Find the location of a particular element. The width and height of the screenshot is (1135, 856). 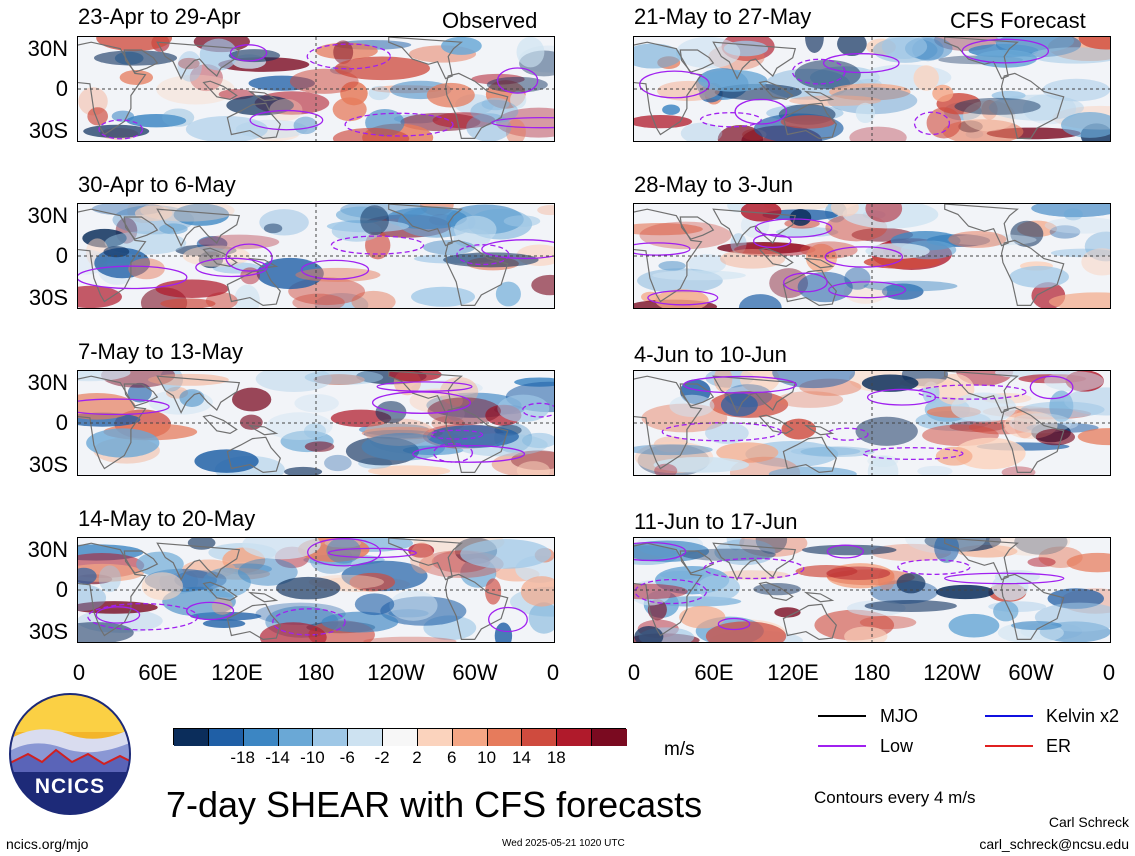

legend-label-mjo: MJO is located at coordinates (899, 716).